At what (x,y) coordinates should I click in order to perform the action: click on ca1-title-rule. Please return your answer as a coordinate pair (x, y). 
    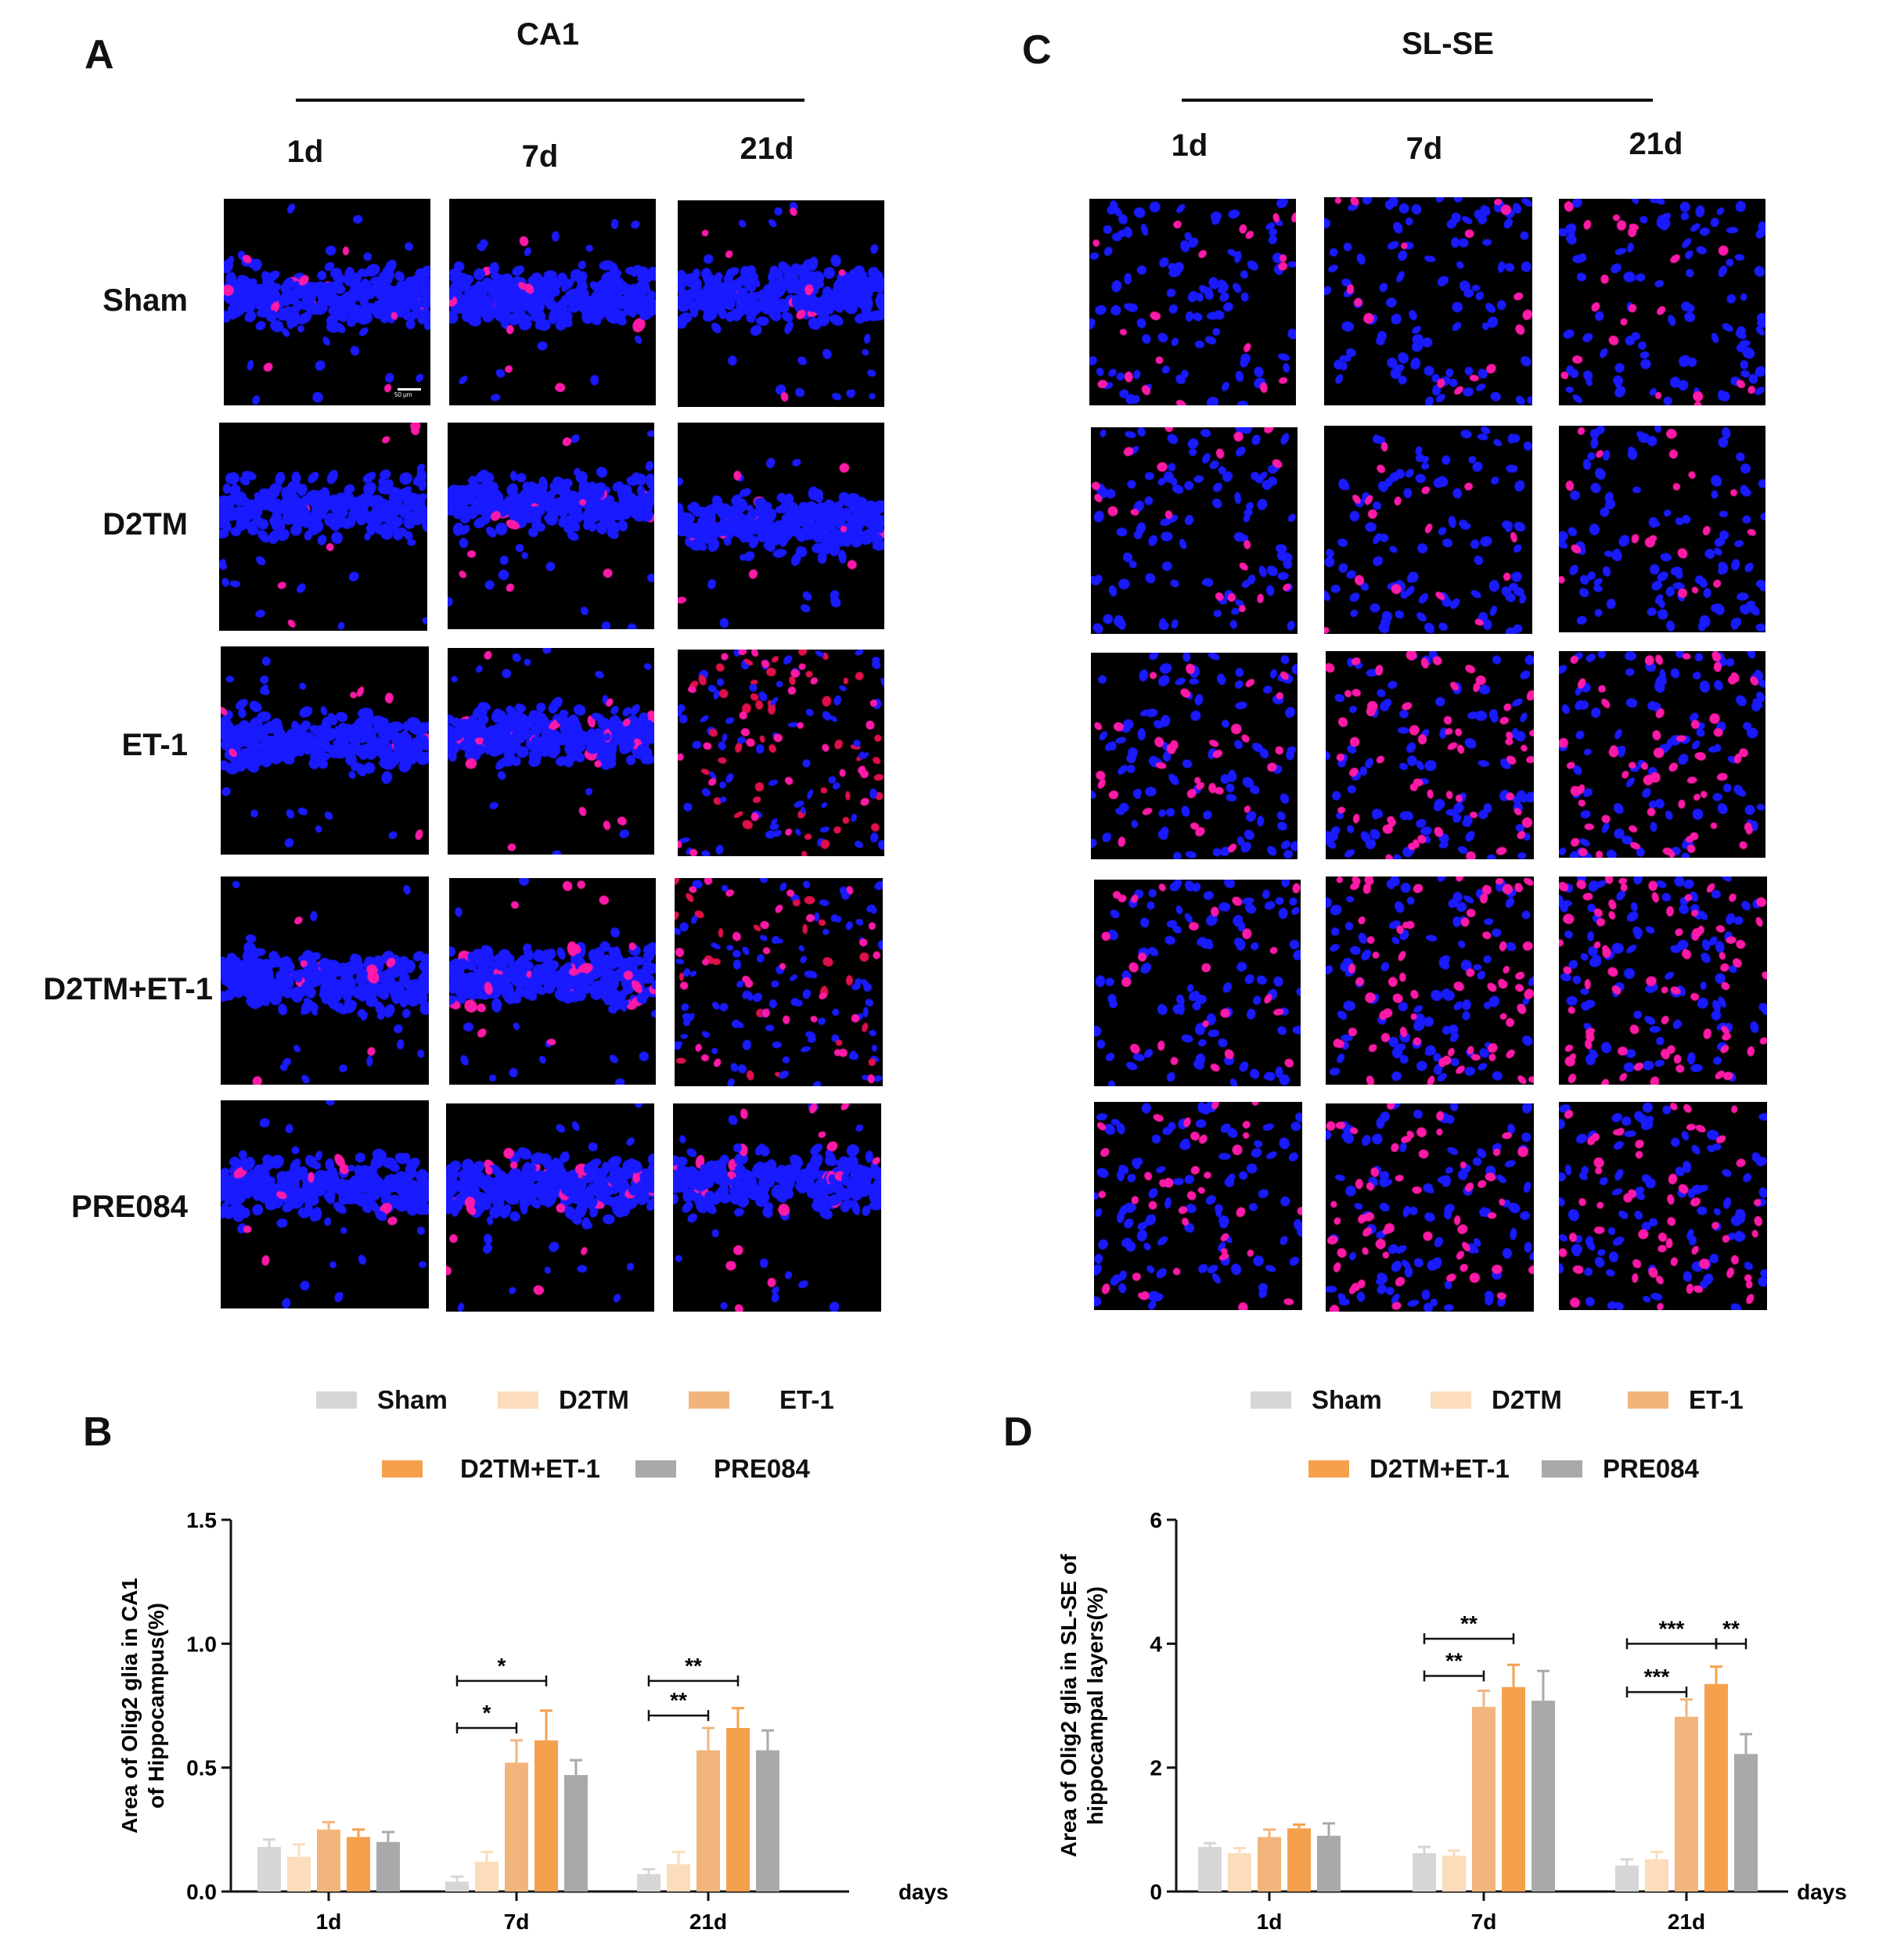
    Looking at the image, I should click on (550, 100).